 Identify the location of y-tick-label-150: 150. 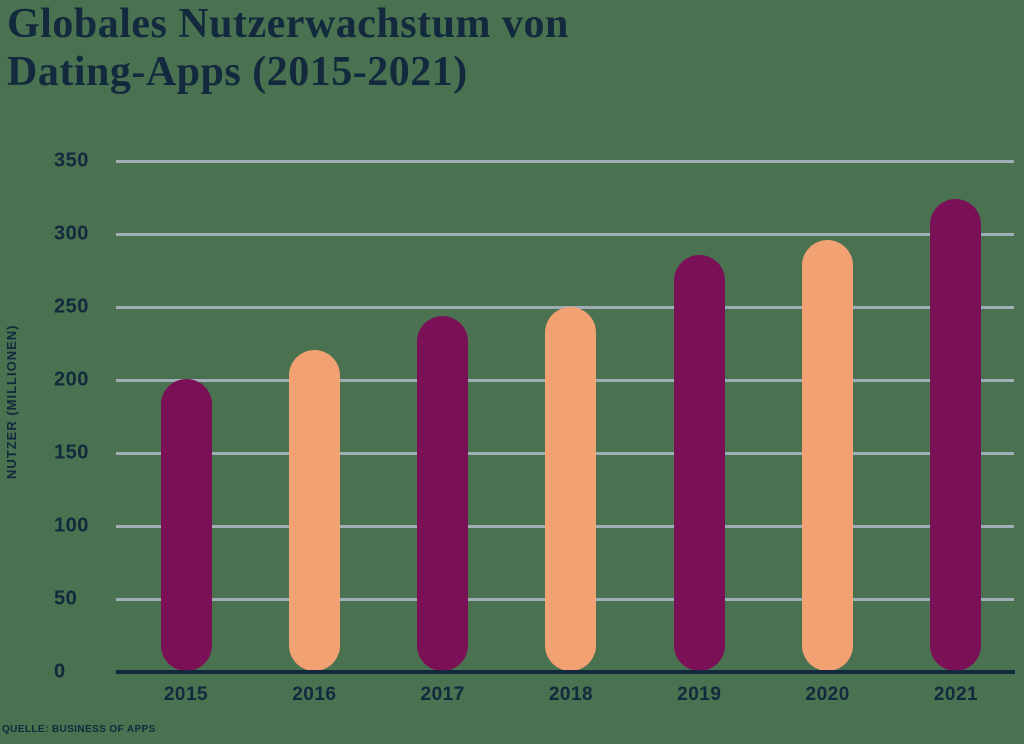
(71, 452).